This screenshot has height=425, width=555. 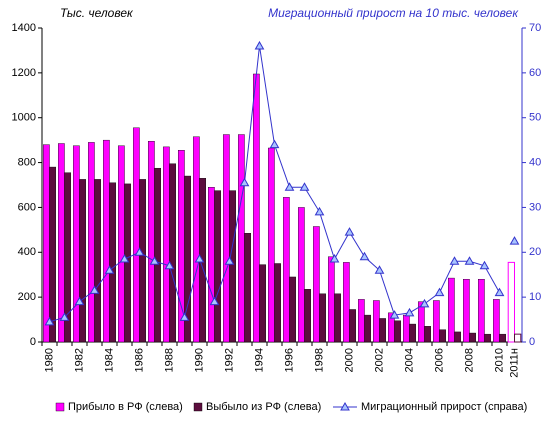 I want to click on y-tick-label: 400, so click(x=27, y=252).